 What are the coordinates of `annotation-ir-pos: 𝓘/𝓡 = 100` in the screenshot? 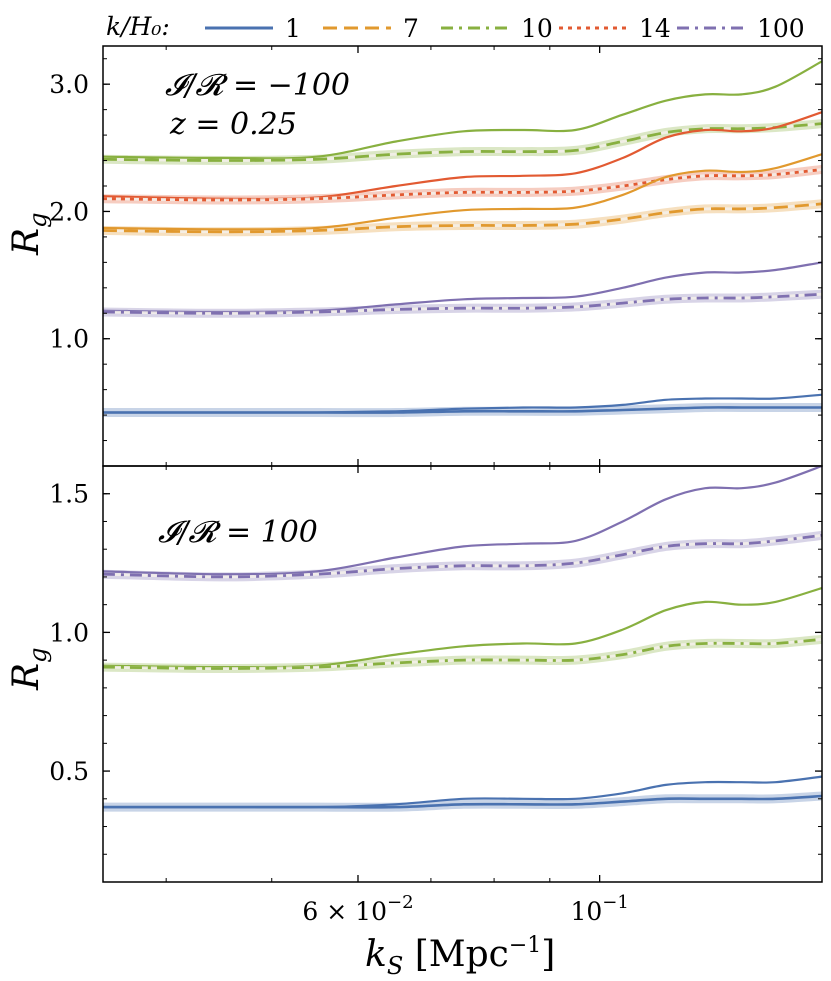 It's located at (238, 532).